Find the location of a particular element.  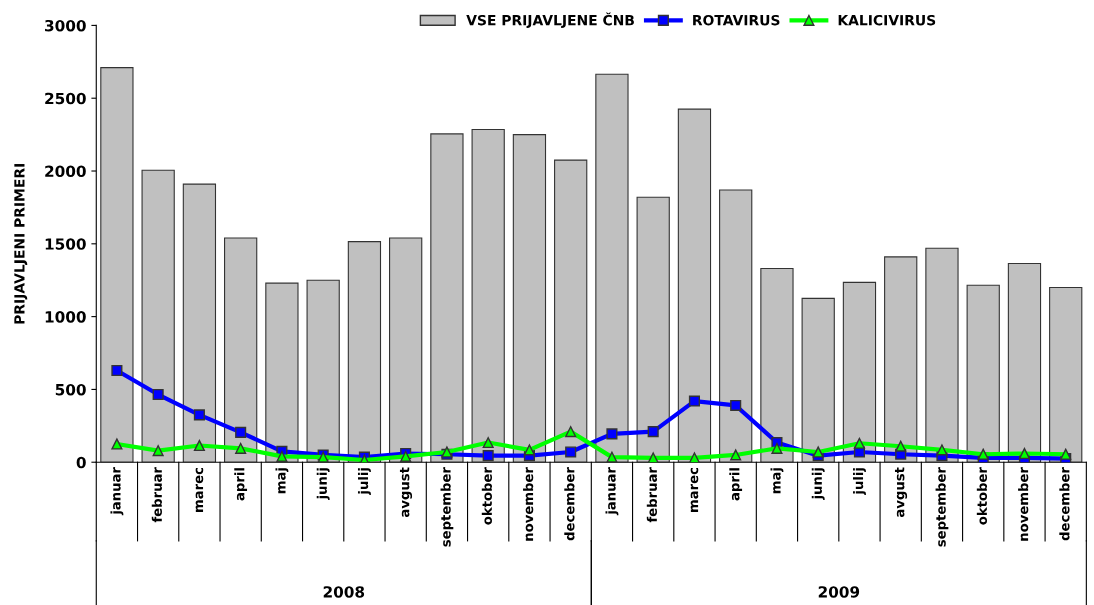

y-tick-label: 1000 is located at coordinates (65, 317).